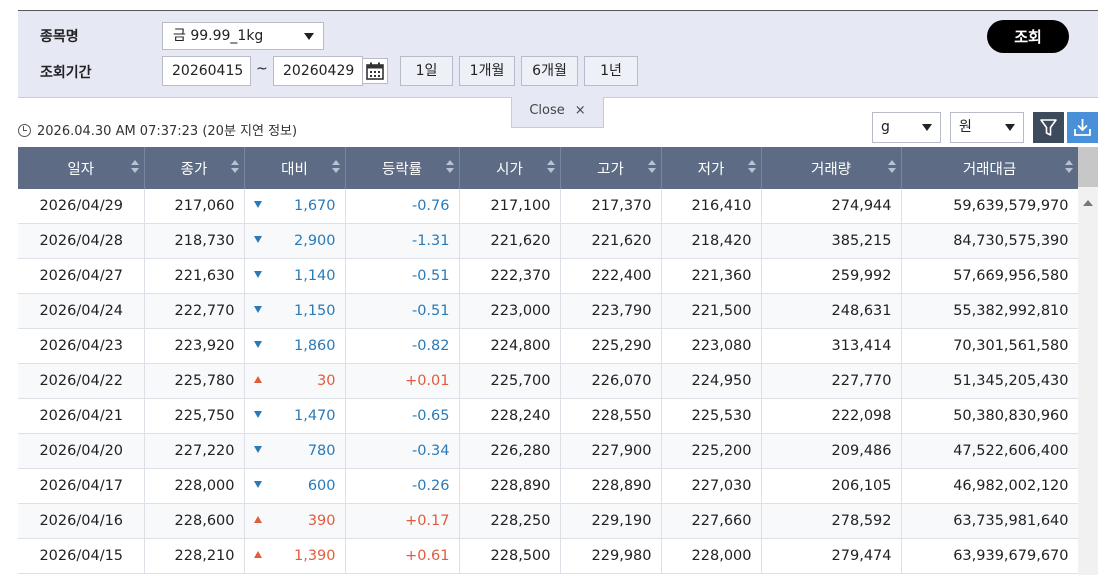  I want to click on column-header-label: 거래대금, so click(989, 169).